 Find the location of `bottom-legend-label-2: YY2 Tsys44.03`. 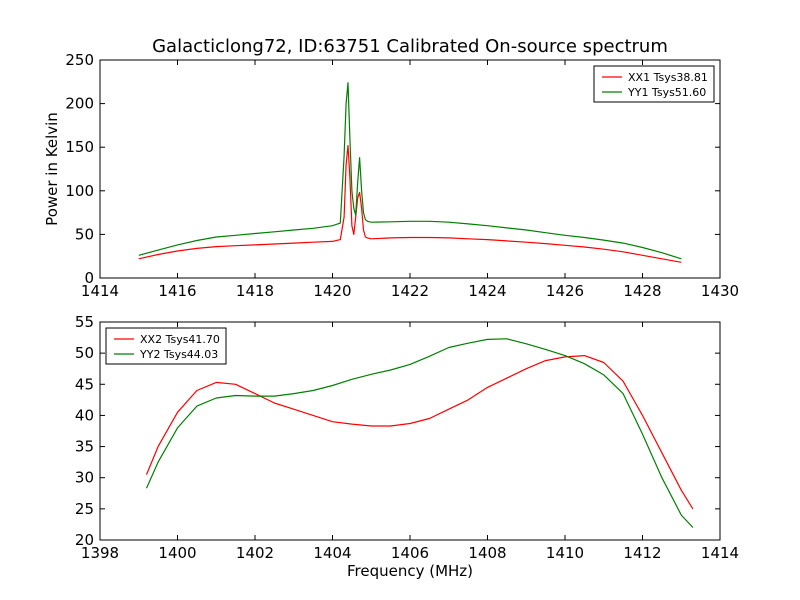

bottom-legend-label-2: YY2 Tsys44.03 is located at coordinates (178, 354).